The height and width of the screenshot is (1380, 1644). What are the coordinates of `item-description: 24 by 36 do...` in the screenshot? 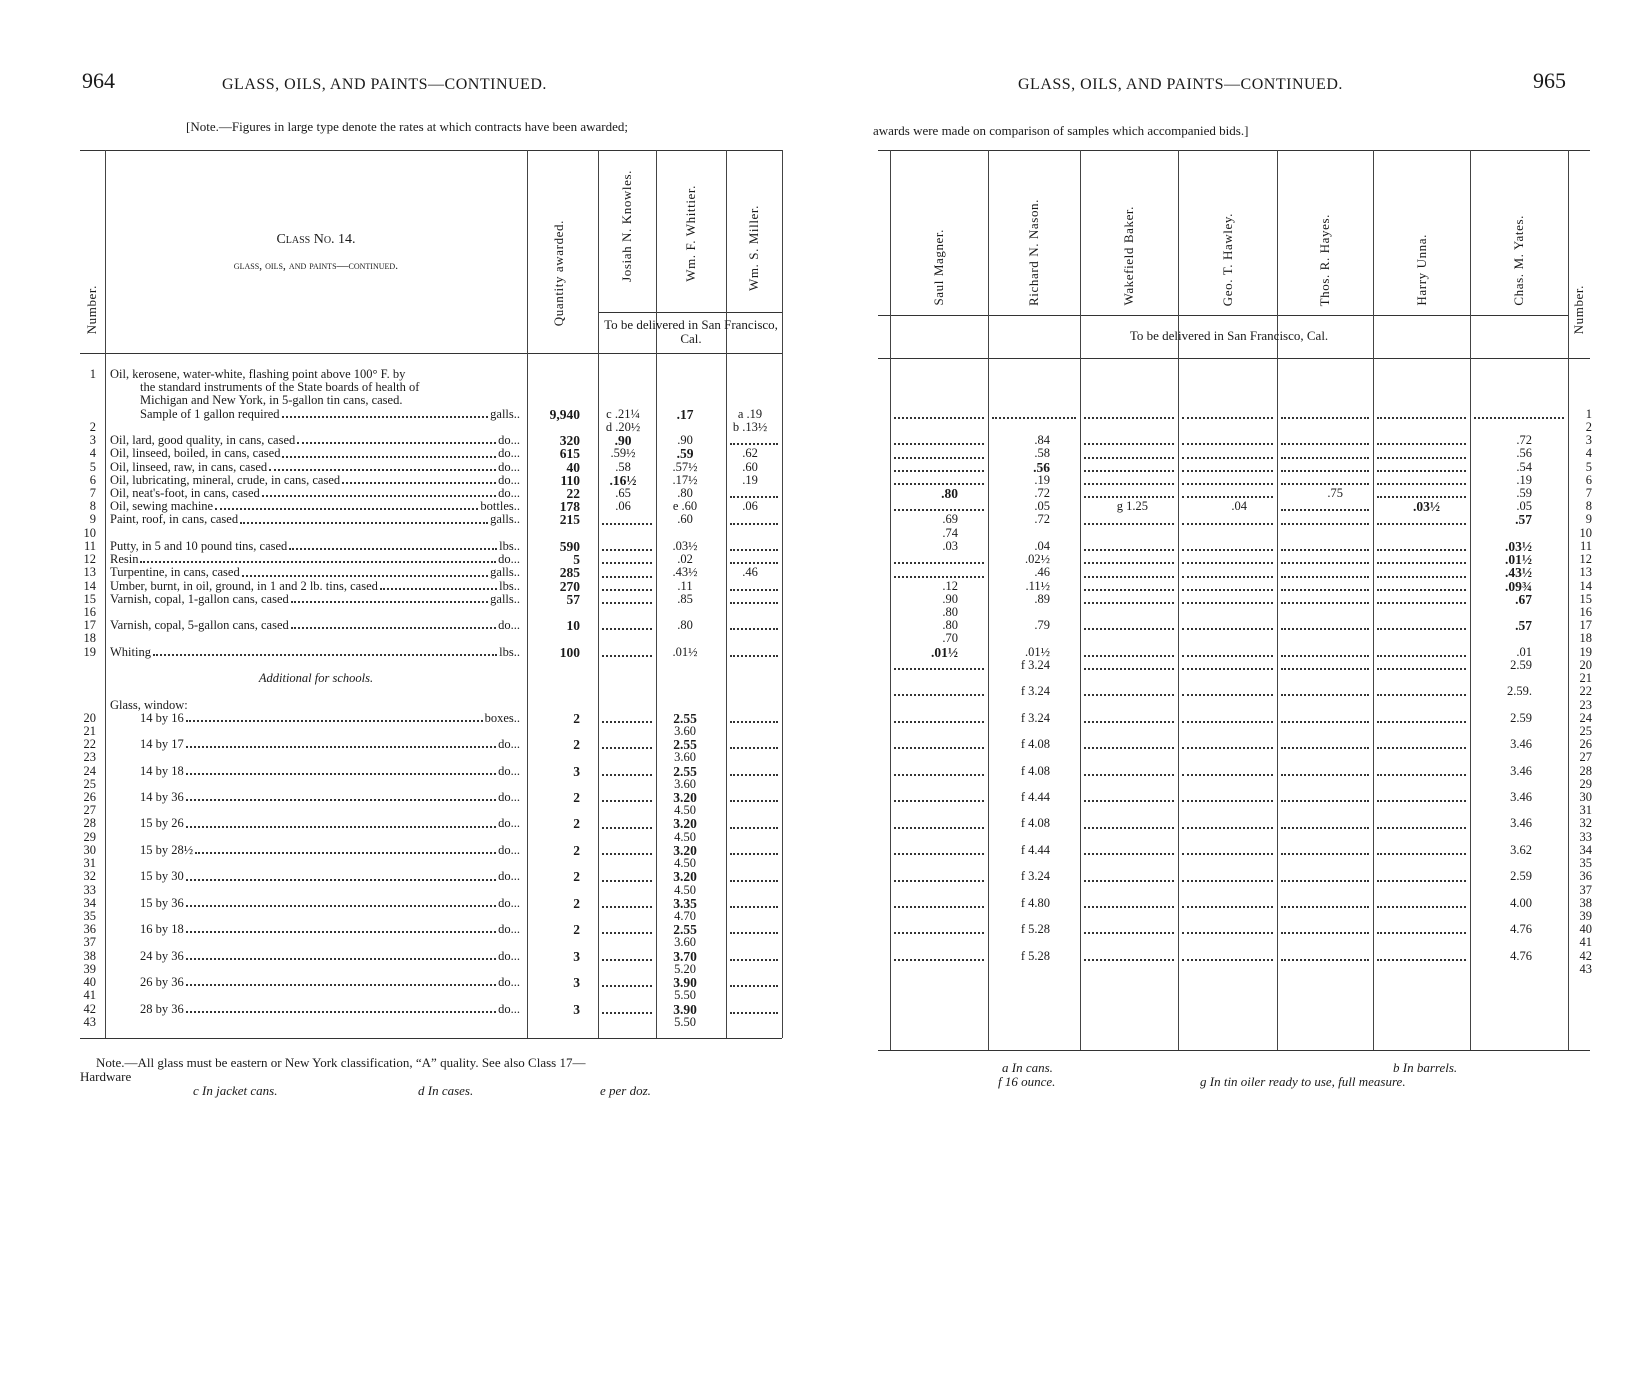 It's located at (330, 956).